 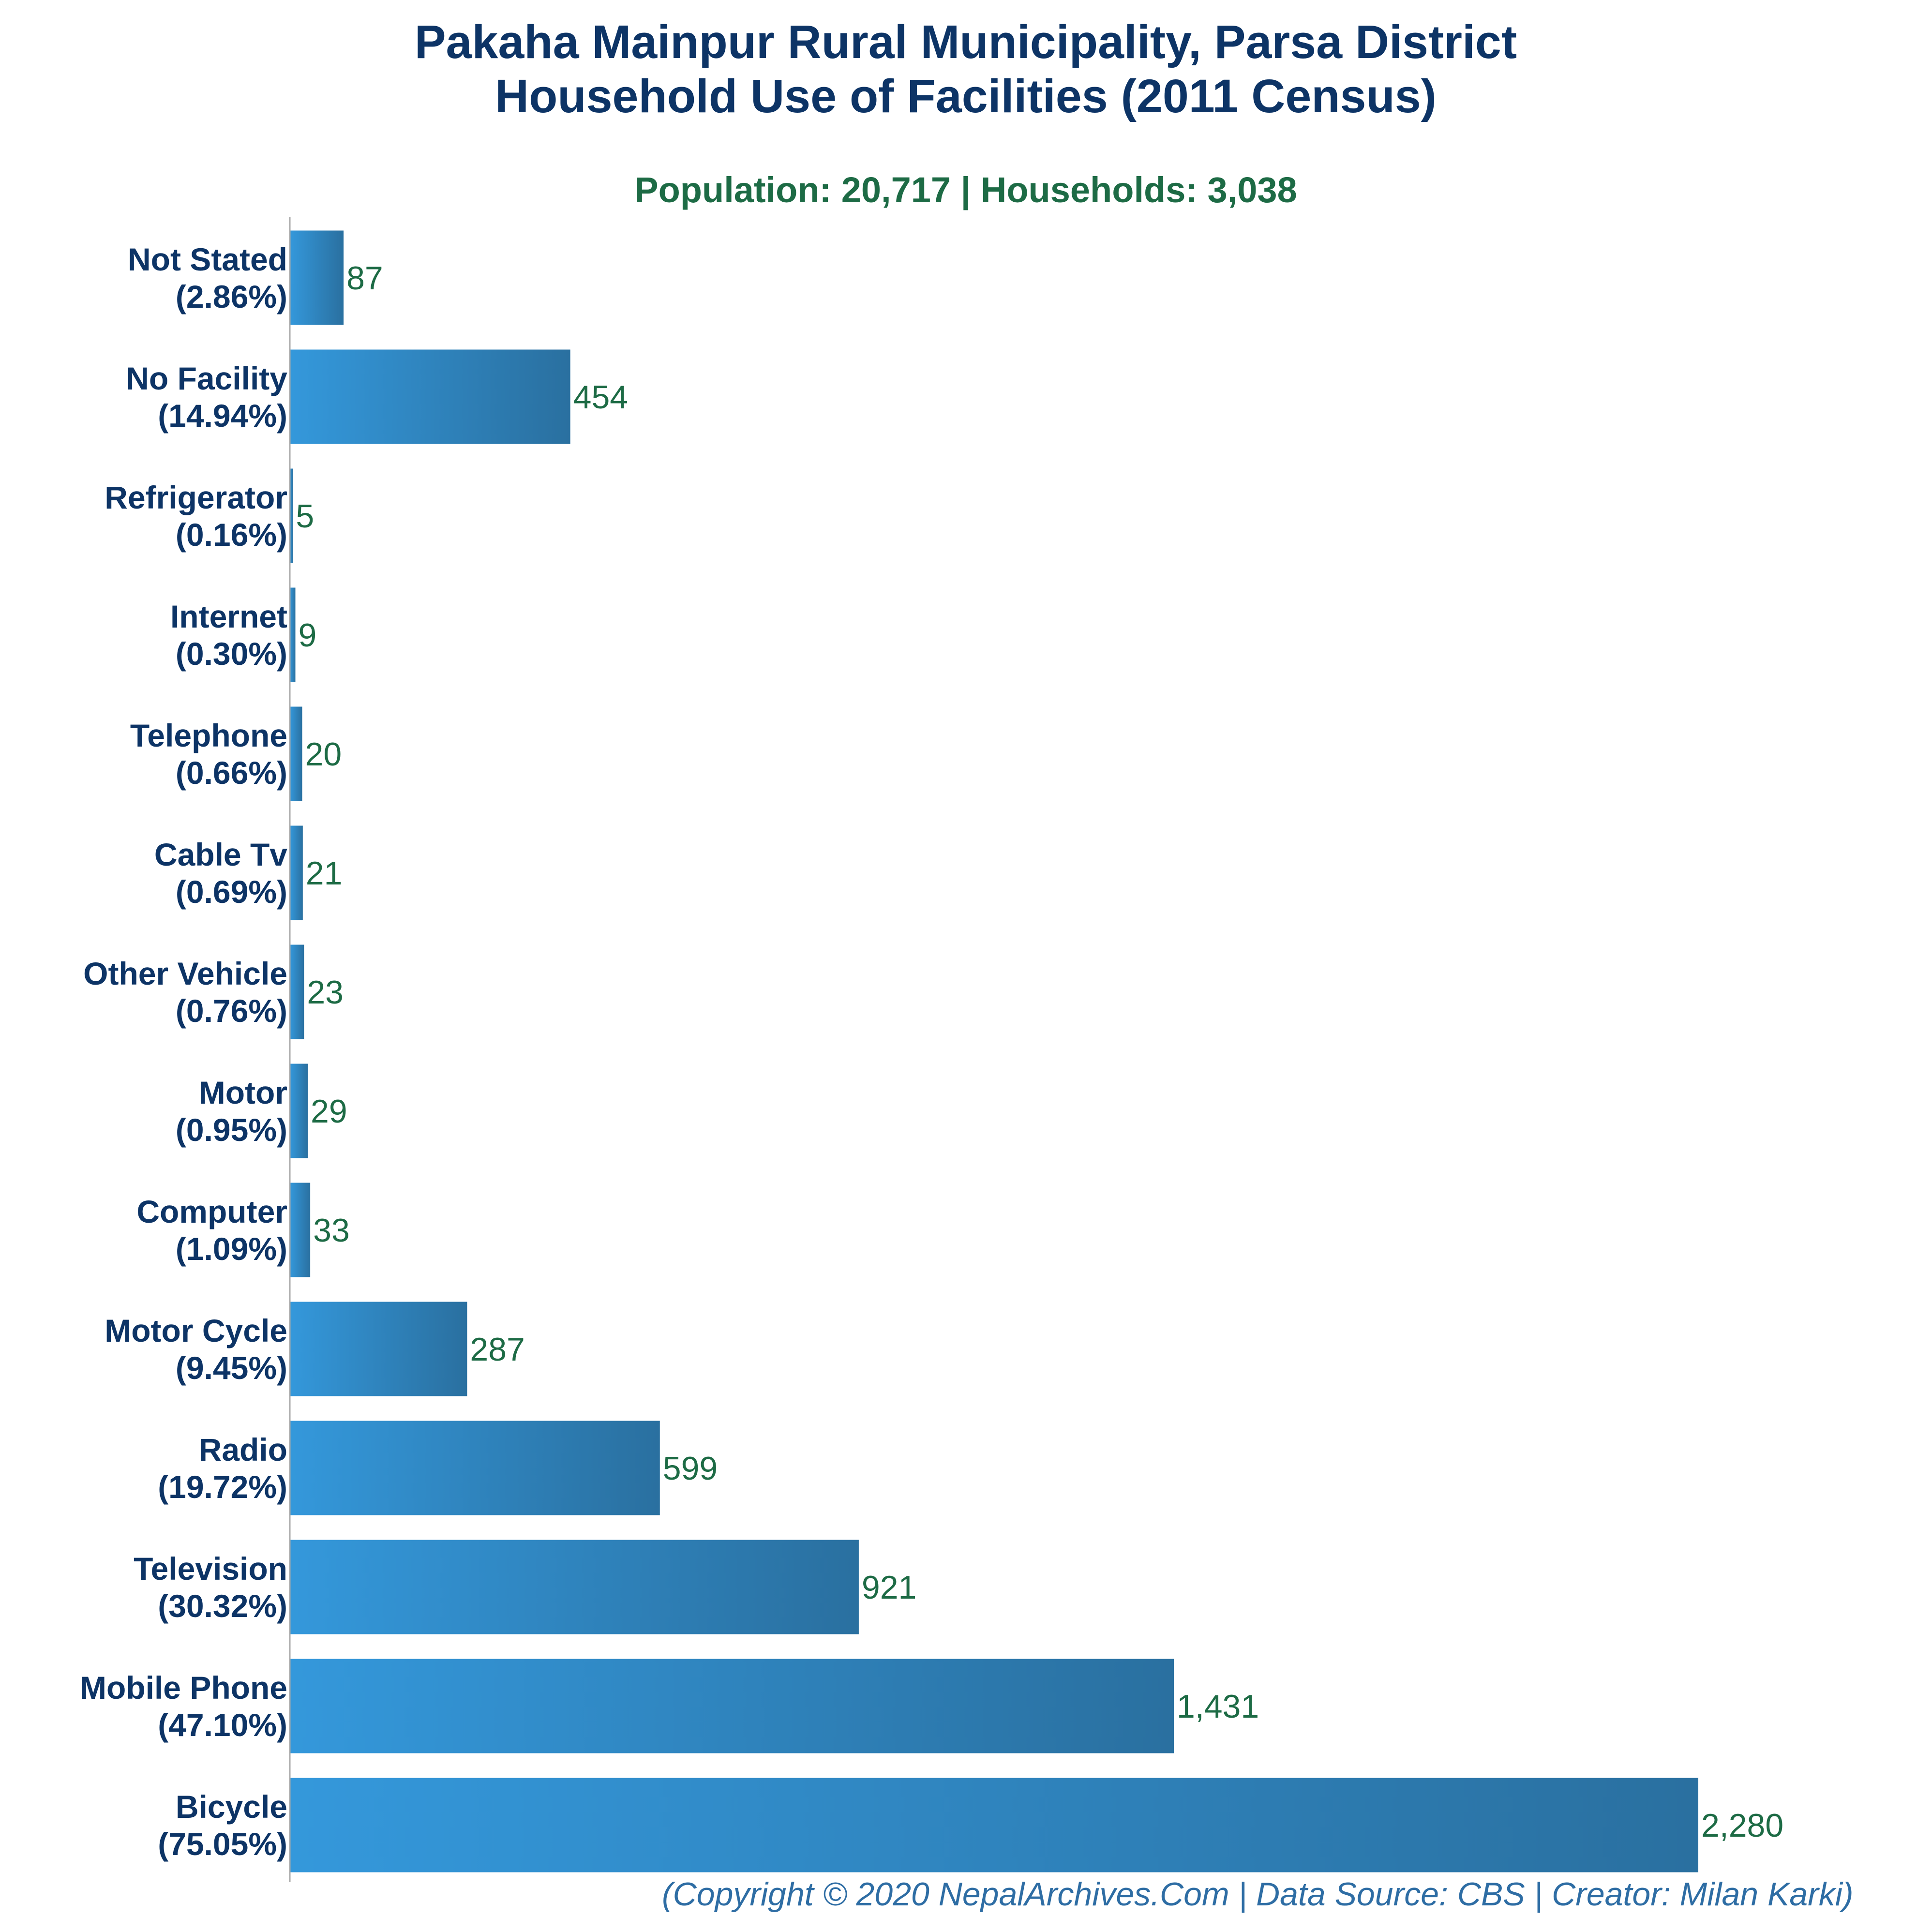 What do you see at coordinates (222, 1487) in the screenshot?
I see `category-percent-label: (19.72%)` at bounding box center [222, 1487].